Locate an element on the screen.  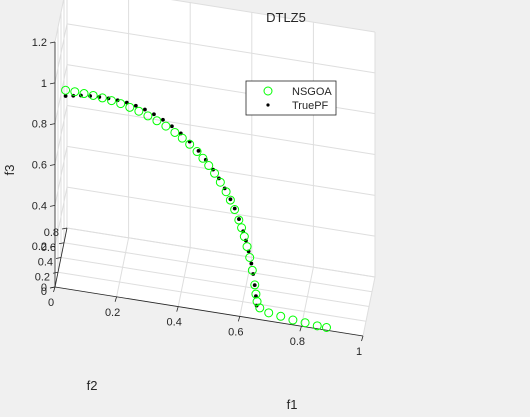
z-tick-label: 0 is located at coordinates (44, 288).